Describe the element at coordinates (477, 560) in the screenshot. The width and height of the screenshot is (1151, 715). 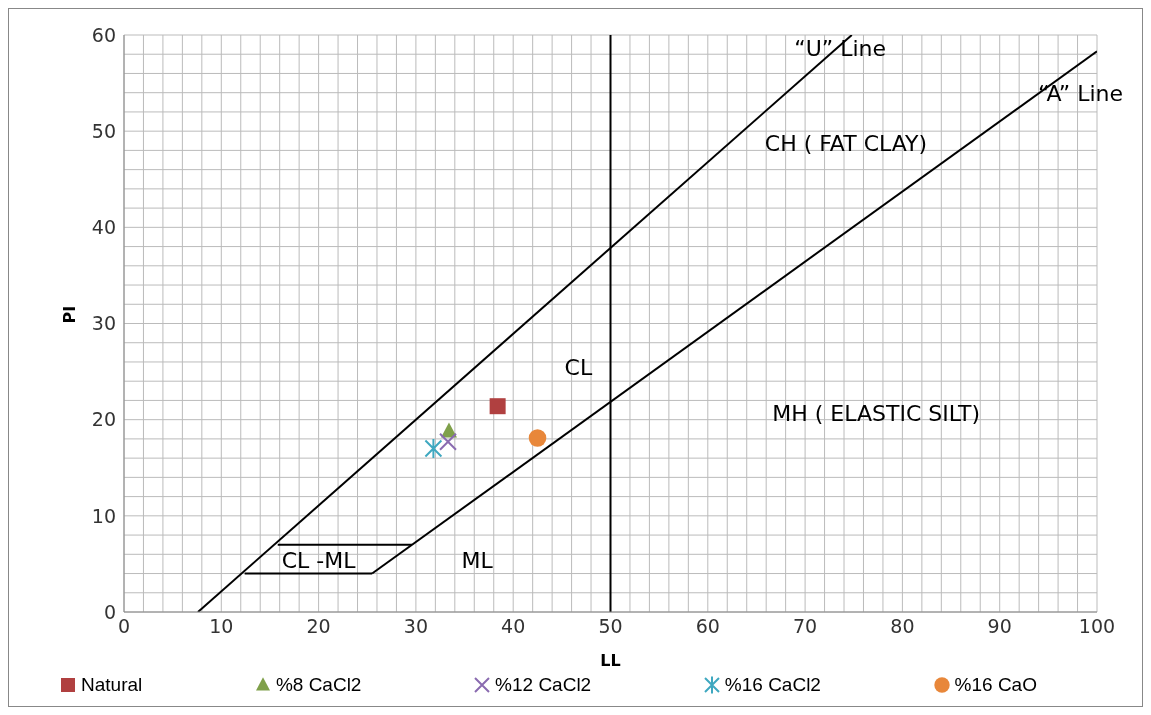
I see `annotation: ML` at that location.